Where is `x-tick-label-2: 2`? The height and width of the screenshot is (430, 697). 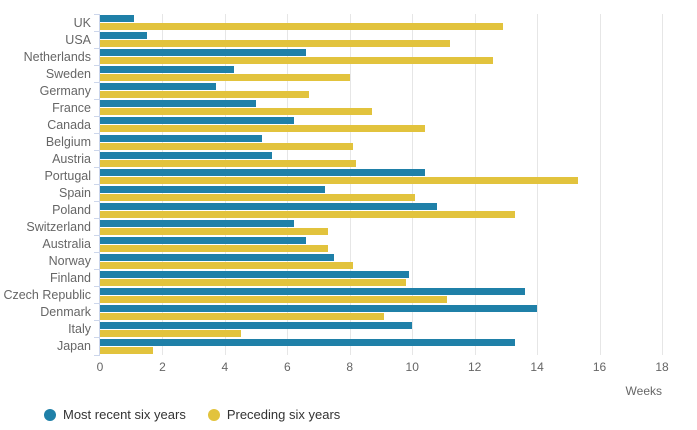
x-tick-label-2: 2 is located at coordinates (162, 367).